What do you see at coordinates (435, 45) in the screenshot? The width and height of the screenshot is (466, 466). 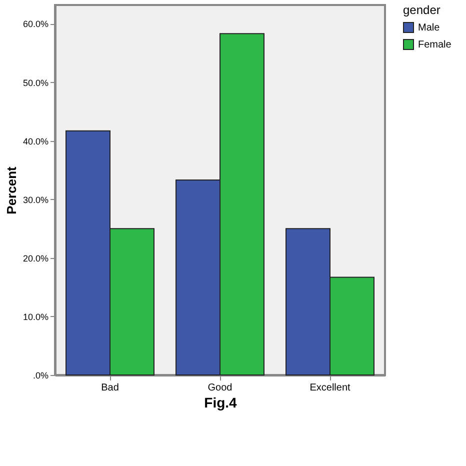 I see `legend-label: Female` at bounding box center [435, 45].